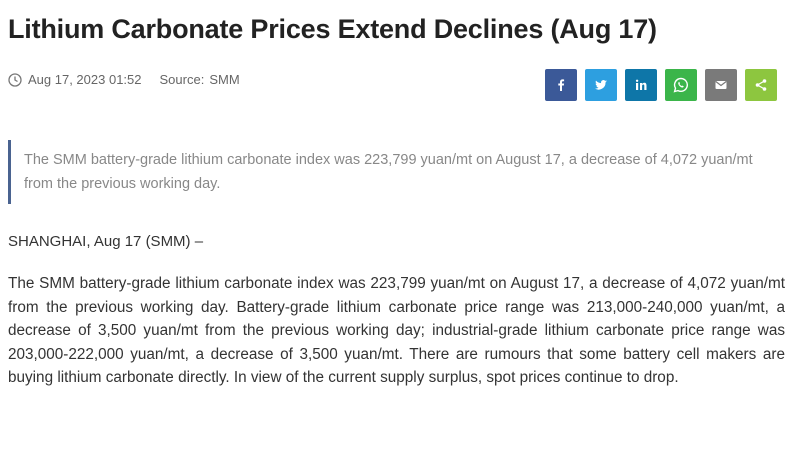 Image resolution: width=801 pixels, height=450 pixels. I want to click on share-more, so click(761, 85).